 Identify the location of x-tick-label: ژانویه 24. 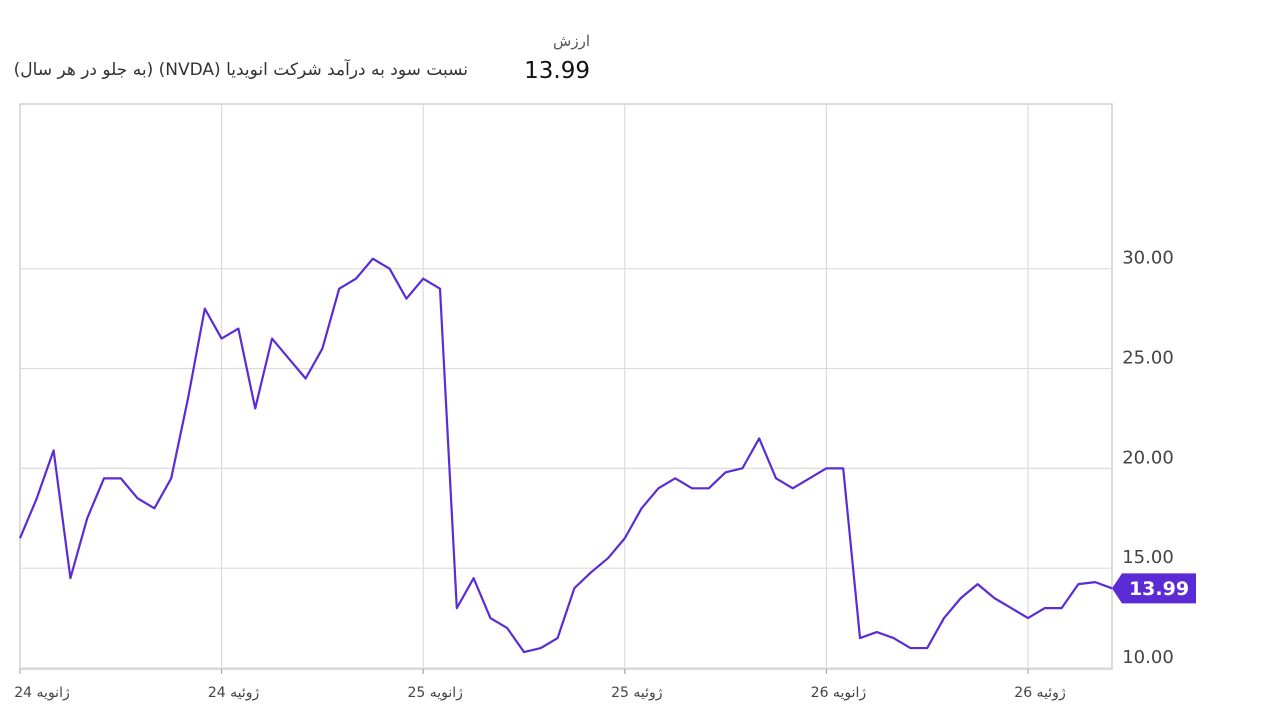
(42, 693).